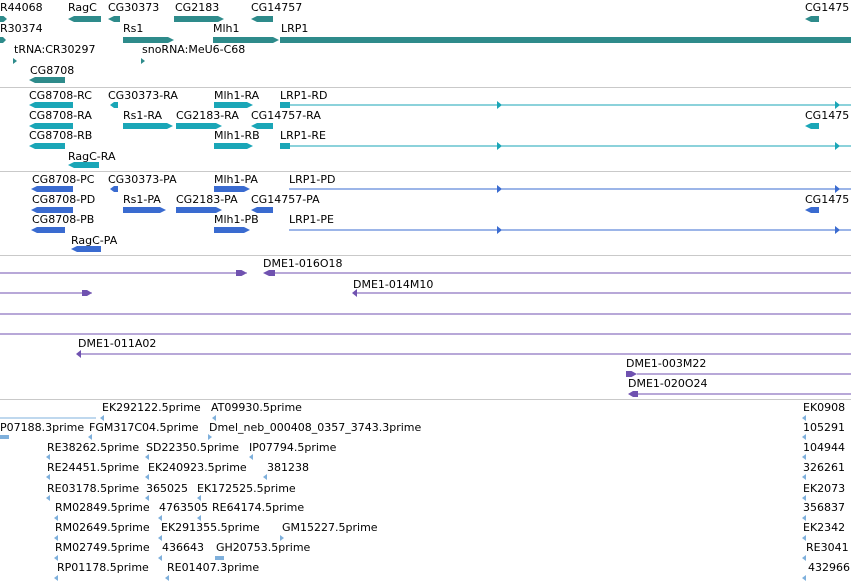 The image size is (851, 583). Describe the element at coordinates (117, 343) in the screenshot. I see `clone-label: DME1-011A02` at that location.